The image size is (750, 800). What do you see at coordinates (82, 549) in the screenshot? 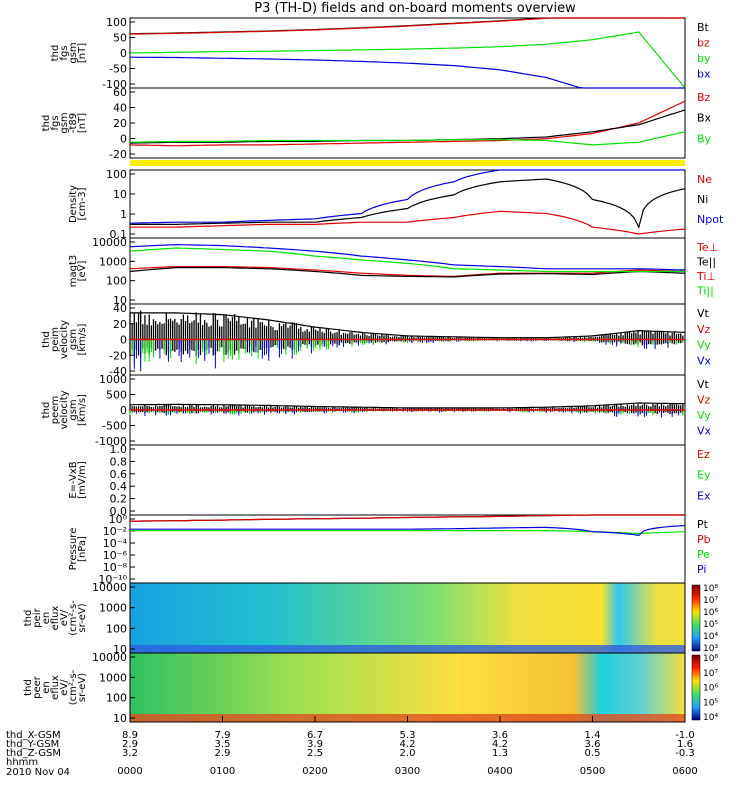
I see `y-axis-label: [nPa]` at bounding box center [82, 549].